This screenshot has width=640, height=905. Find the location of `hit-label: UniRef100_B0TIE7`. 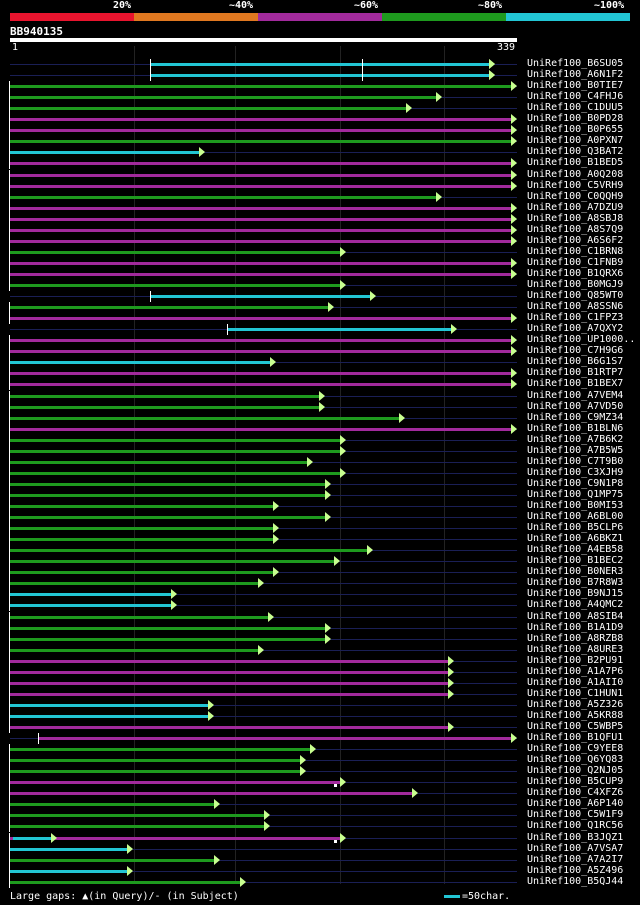

hit-label: UniRef100_B0TIE7 is located at coordinates (575, 86).